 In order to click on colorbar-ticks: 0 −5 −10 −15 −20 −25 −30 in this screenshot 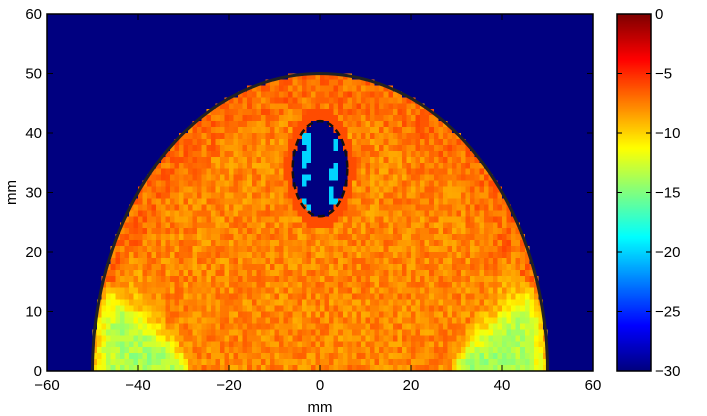, I will do `click(648, 193)`.